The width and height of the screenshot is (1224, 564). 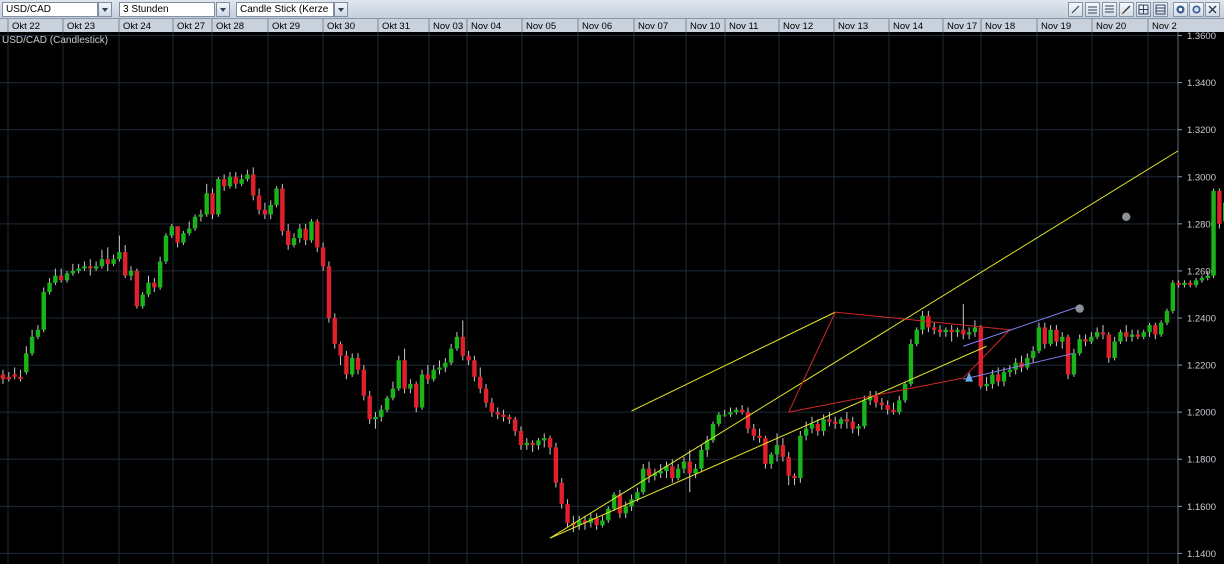 I want to click on draw-line-icon, so click(x=1075, y=9).